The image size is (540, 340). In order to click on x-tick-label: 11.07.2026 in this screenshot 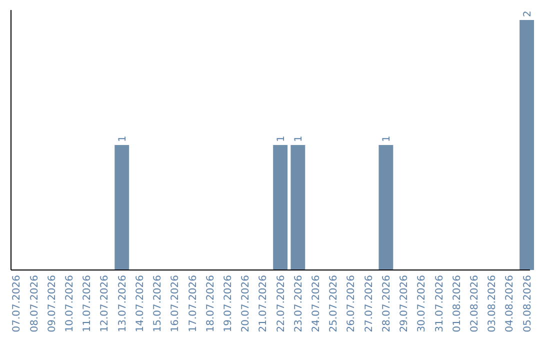, I will do `click(88, 303)`.